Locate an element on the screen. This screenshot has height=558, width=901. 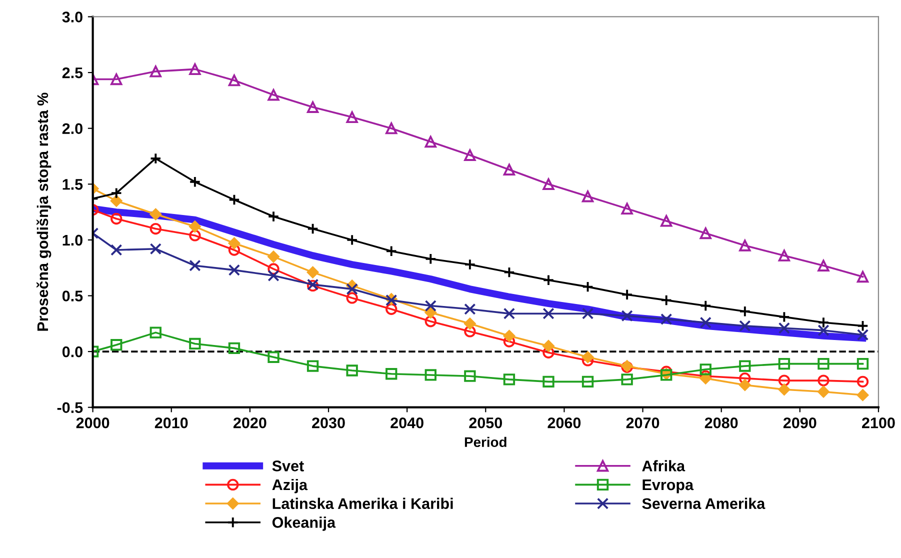
x-tick-label: 2090 is located at coordinates (799, 422).